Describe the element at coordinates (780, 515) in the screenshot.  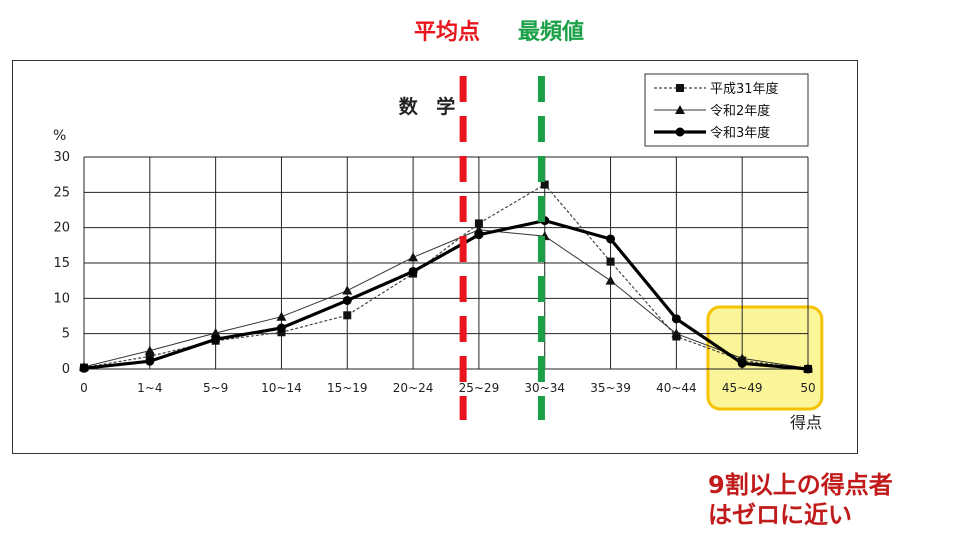
I see `callout-line-2: はゼロに近い` at that location.